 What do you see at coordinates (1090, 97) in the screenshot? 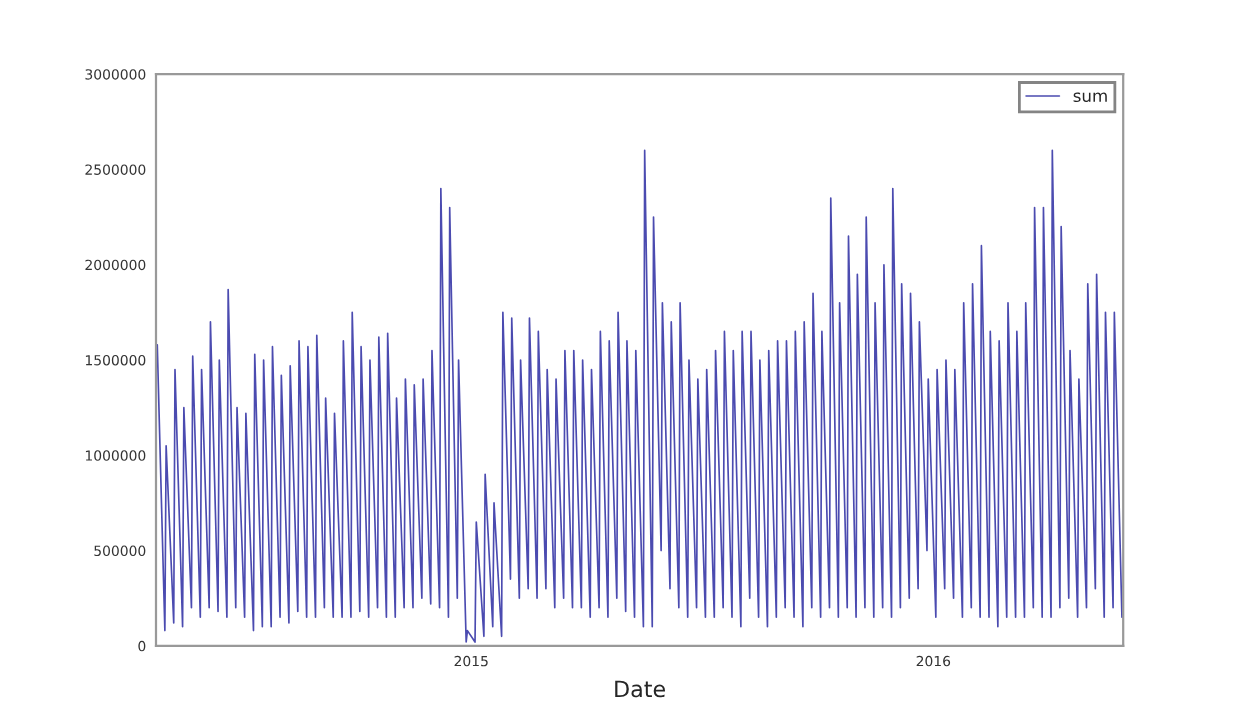
I see `legend-label: sum` at bounding box center [1090, 97].